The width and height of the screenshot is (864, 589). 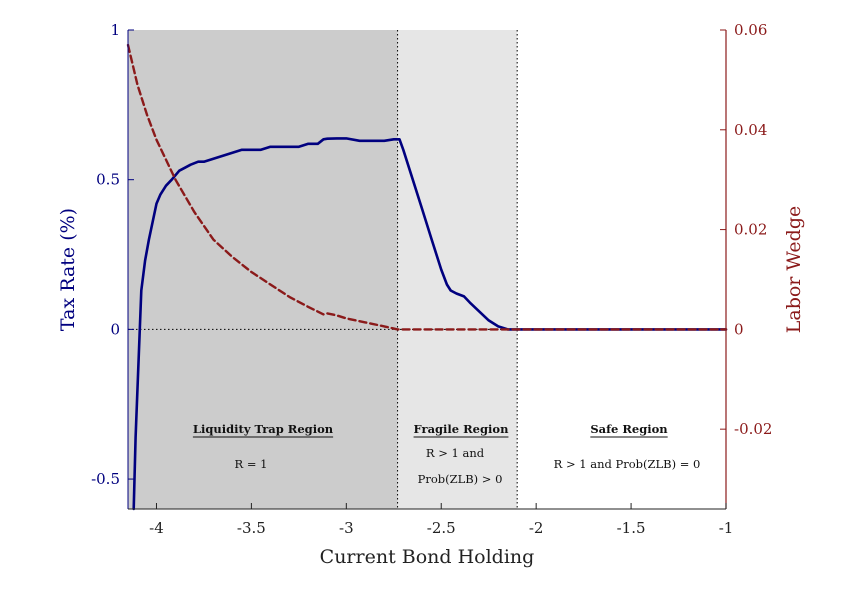 I want to click on y-left-tick-label: -0.5, so click(x=105, y=479).